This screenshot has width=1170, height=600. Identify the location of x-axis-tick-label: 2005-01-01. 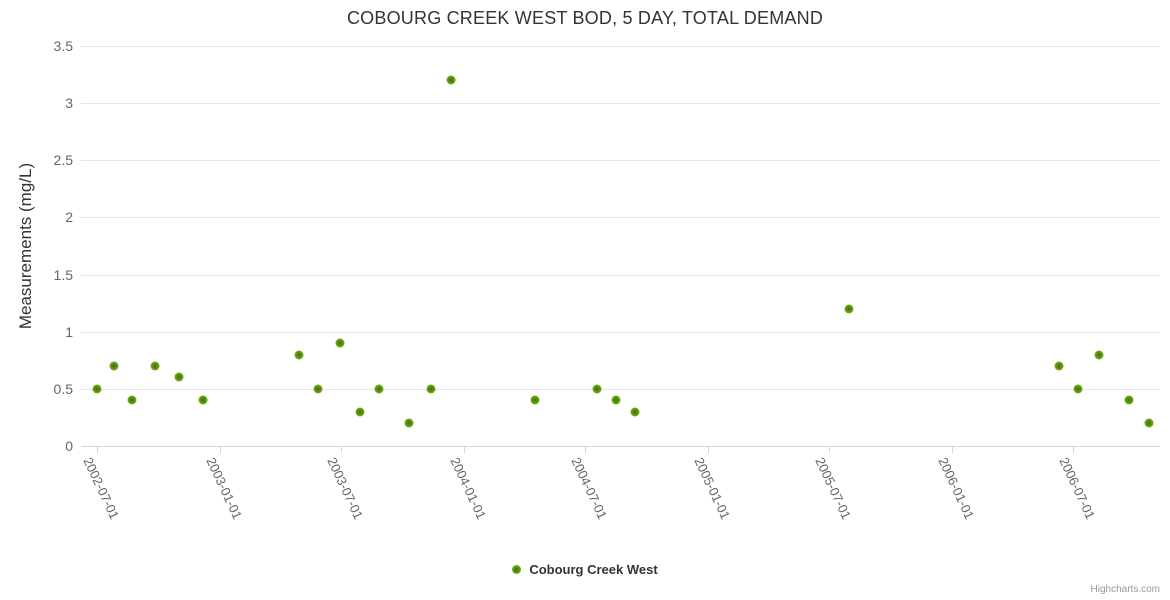
(712, 488).